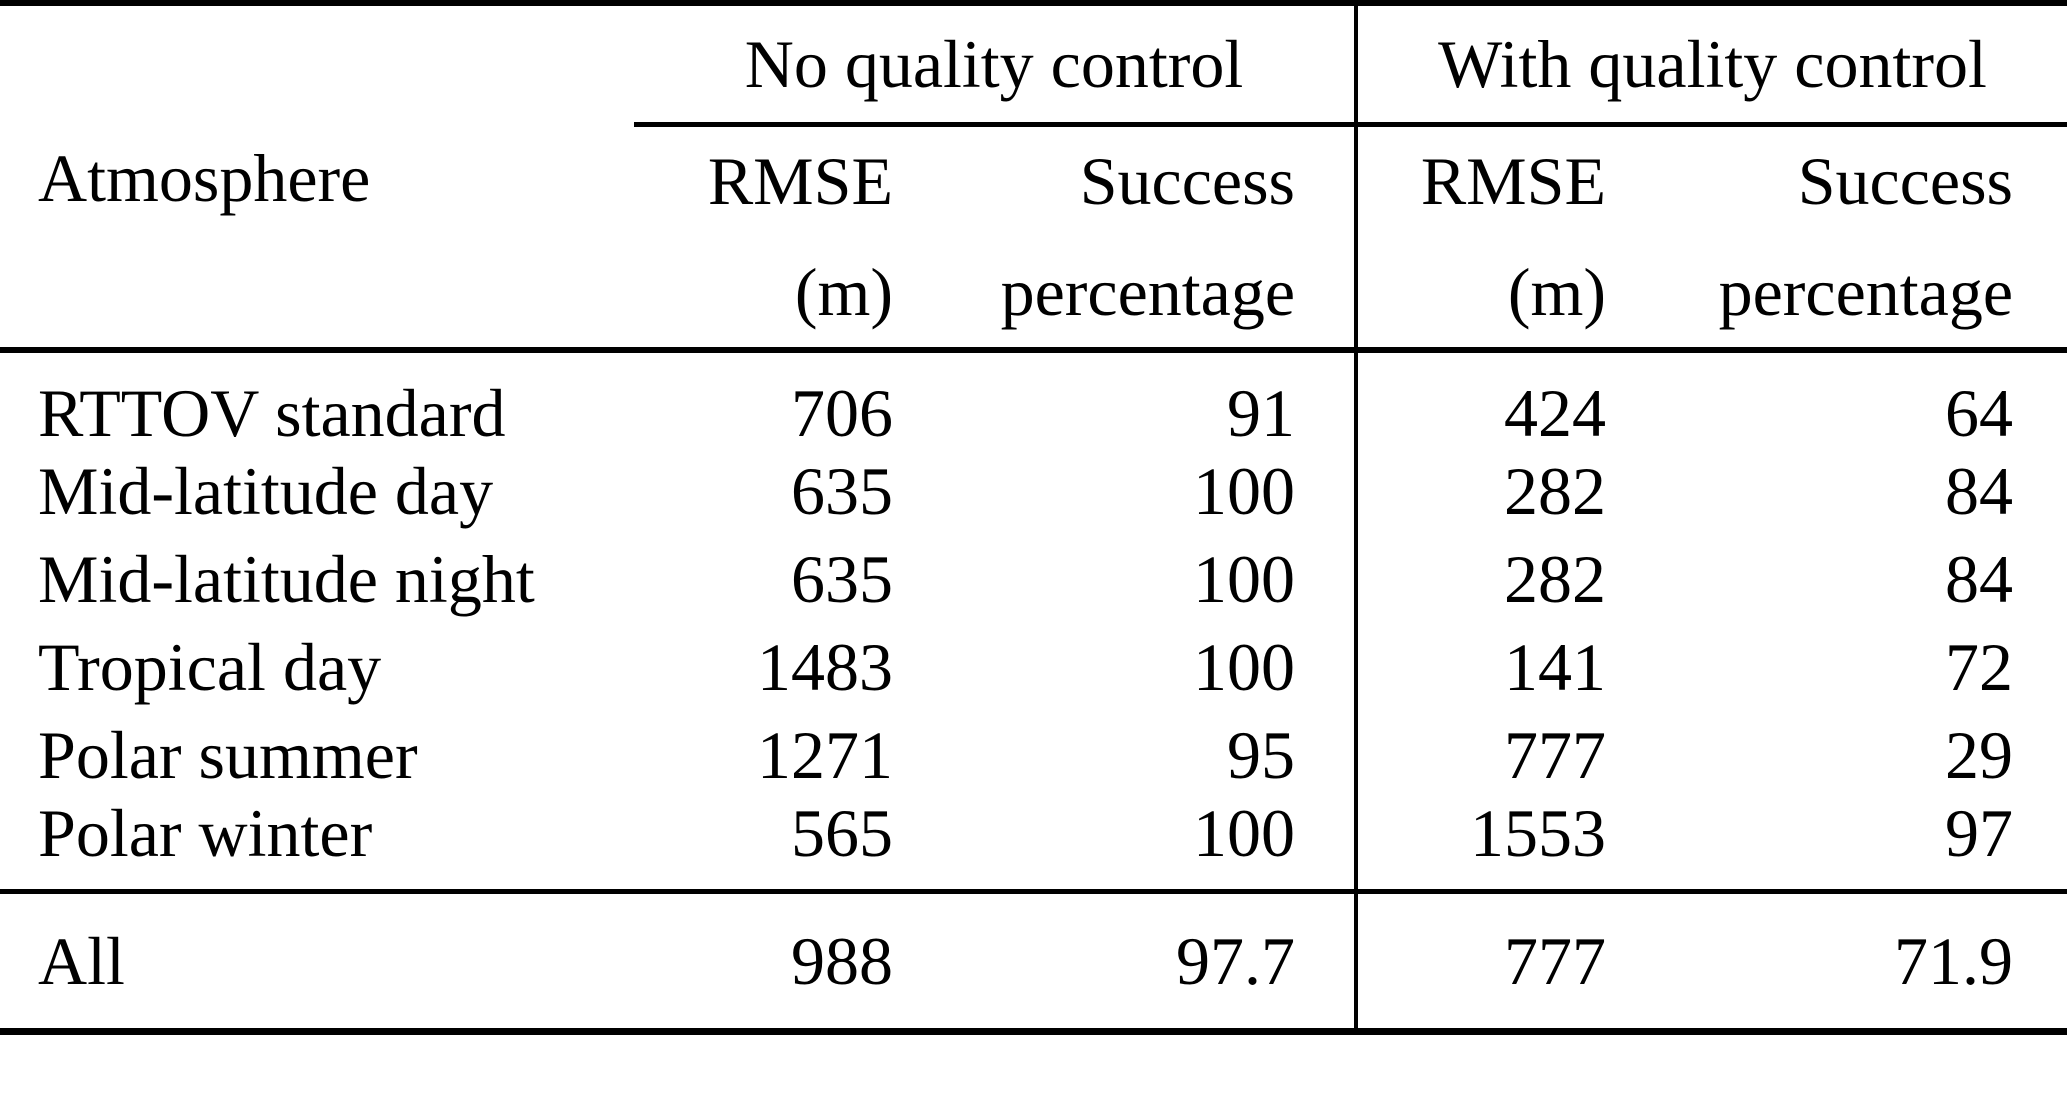  I want to click on table-row: Tropical day 1483 100 141 72, so click(1033, 667).